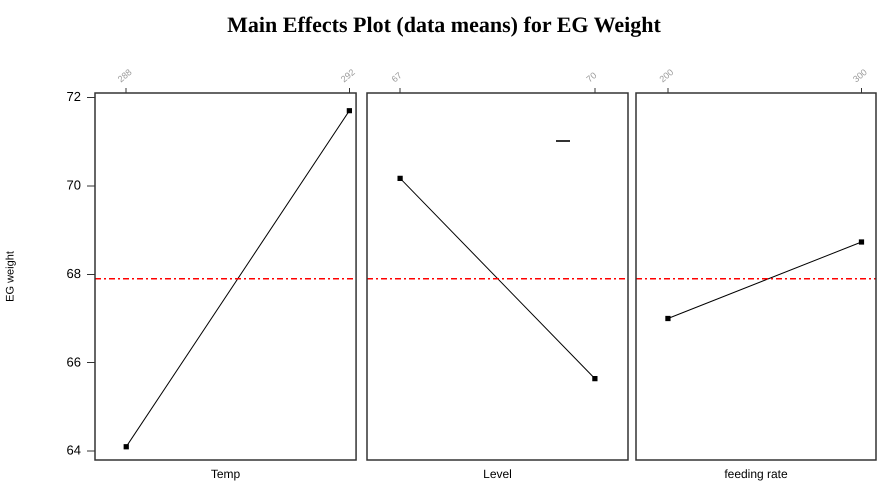  Describe the element at coordinates (125, 75) in the screenshot. I see `x-tick-label: 288` at that location.